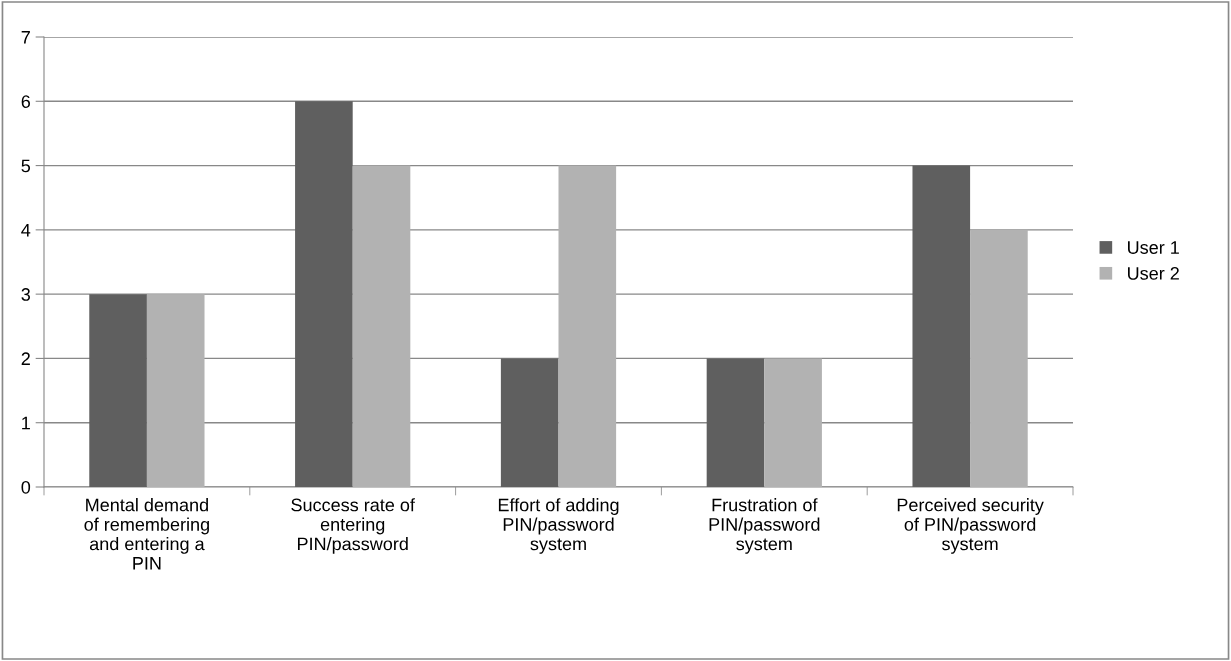 The image size is (1231, 661). I want to click on y-tick-label: 5, so click(26, 166).